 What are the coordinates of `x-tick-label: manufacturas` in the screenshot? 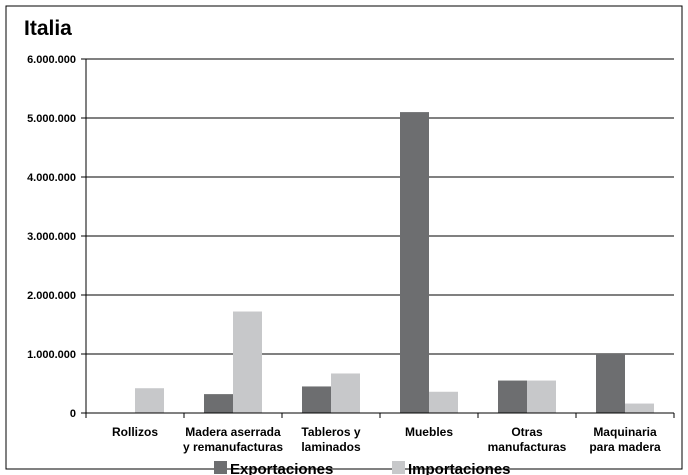 It's located at (527, 447).